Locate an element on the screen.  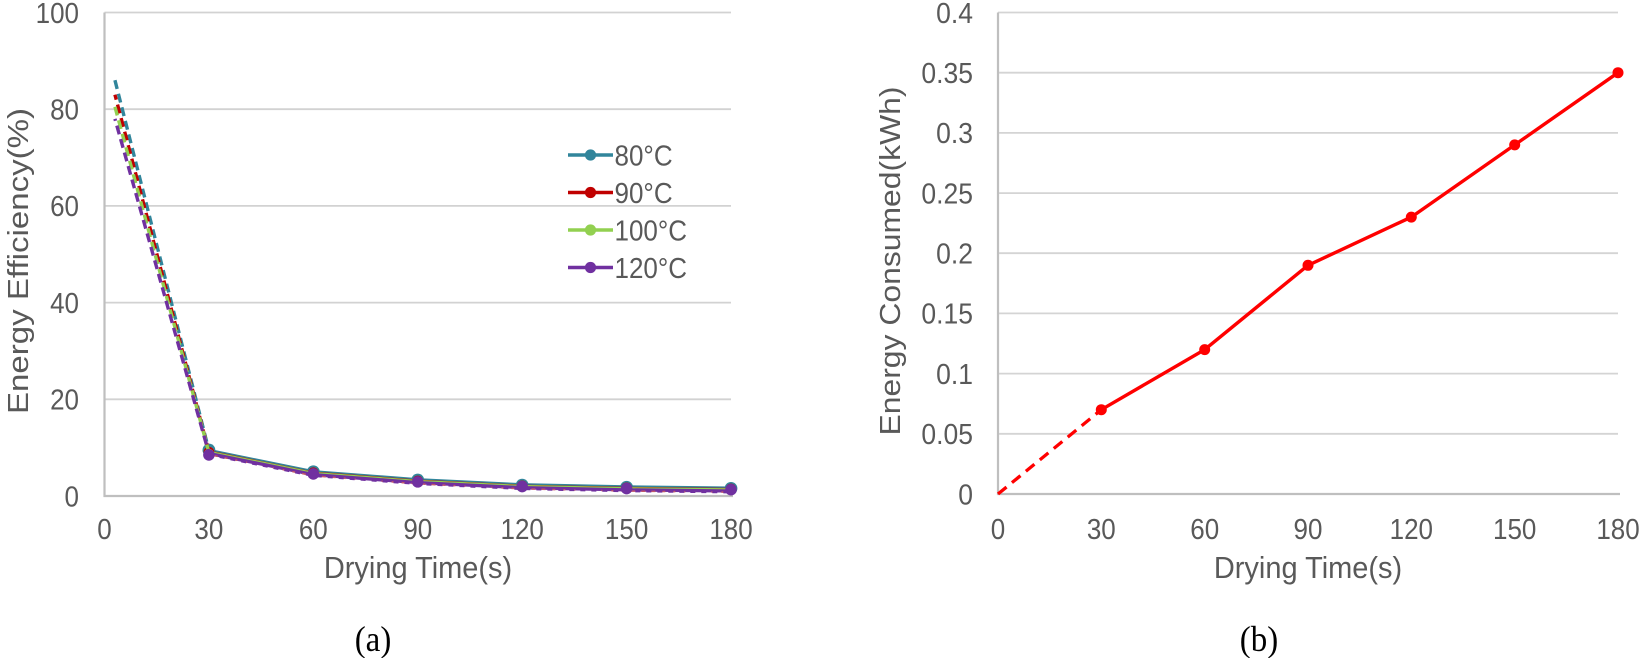
svg-text: (a) is located at coordinates (373, 638).